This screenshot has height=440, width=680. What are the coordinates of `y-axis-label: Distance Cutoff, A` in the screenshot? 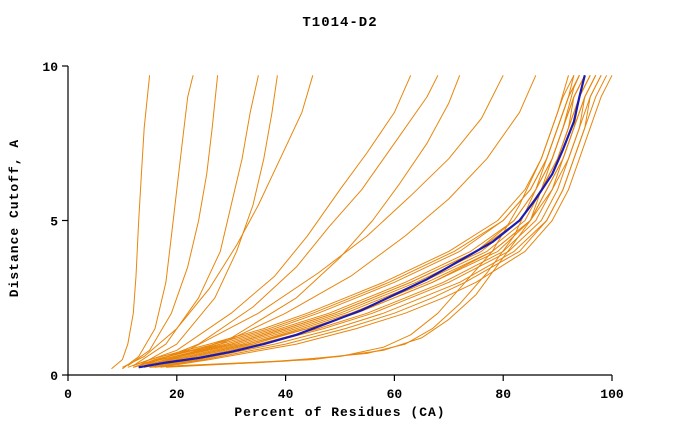 It's located at (14, 218).